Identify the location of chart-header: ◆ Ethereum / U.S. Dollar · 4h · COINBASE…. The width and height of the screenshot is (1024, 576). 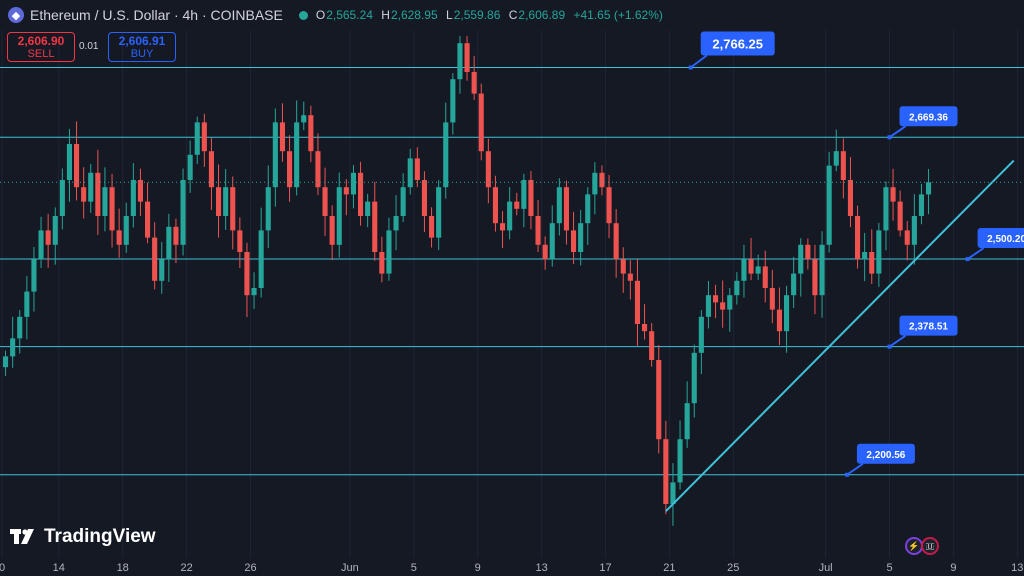
(334, 15).